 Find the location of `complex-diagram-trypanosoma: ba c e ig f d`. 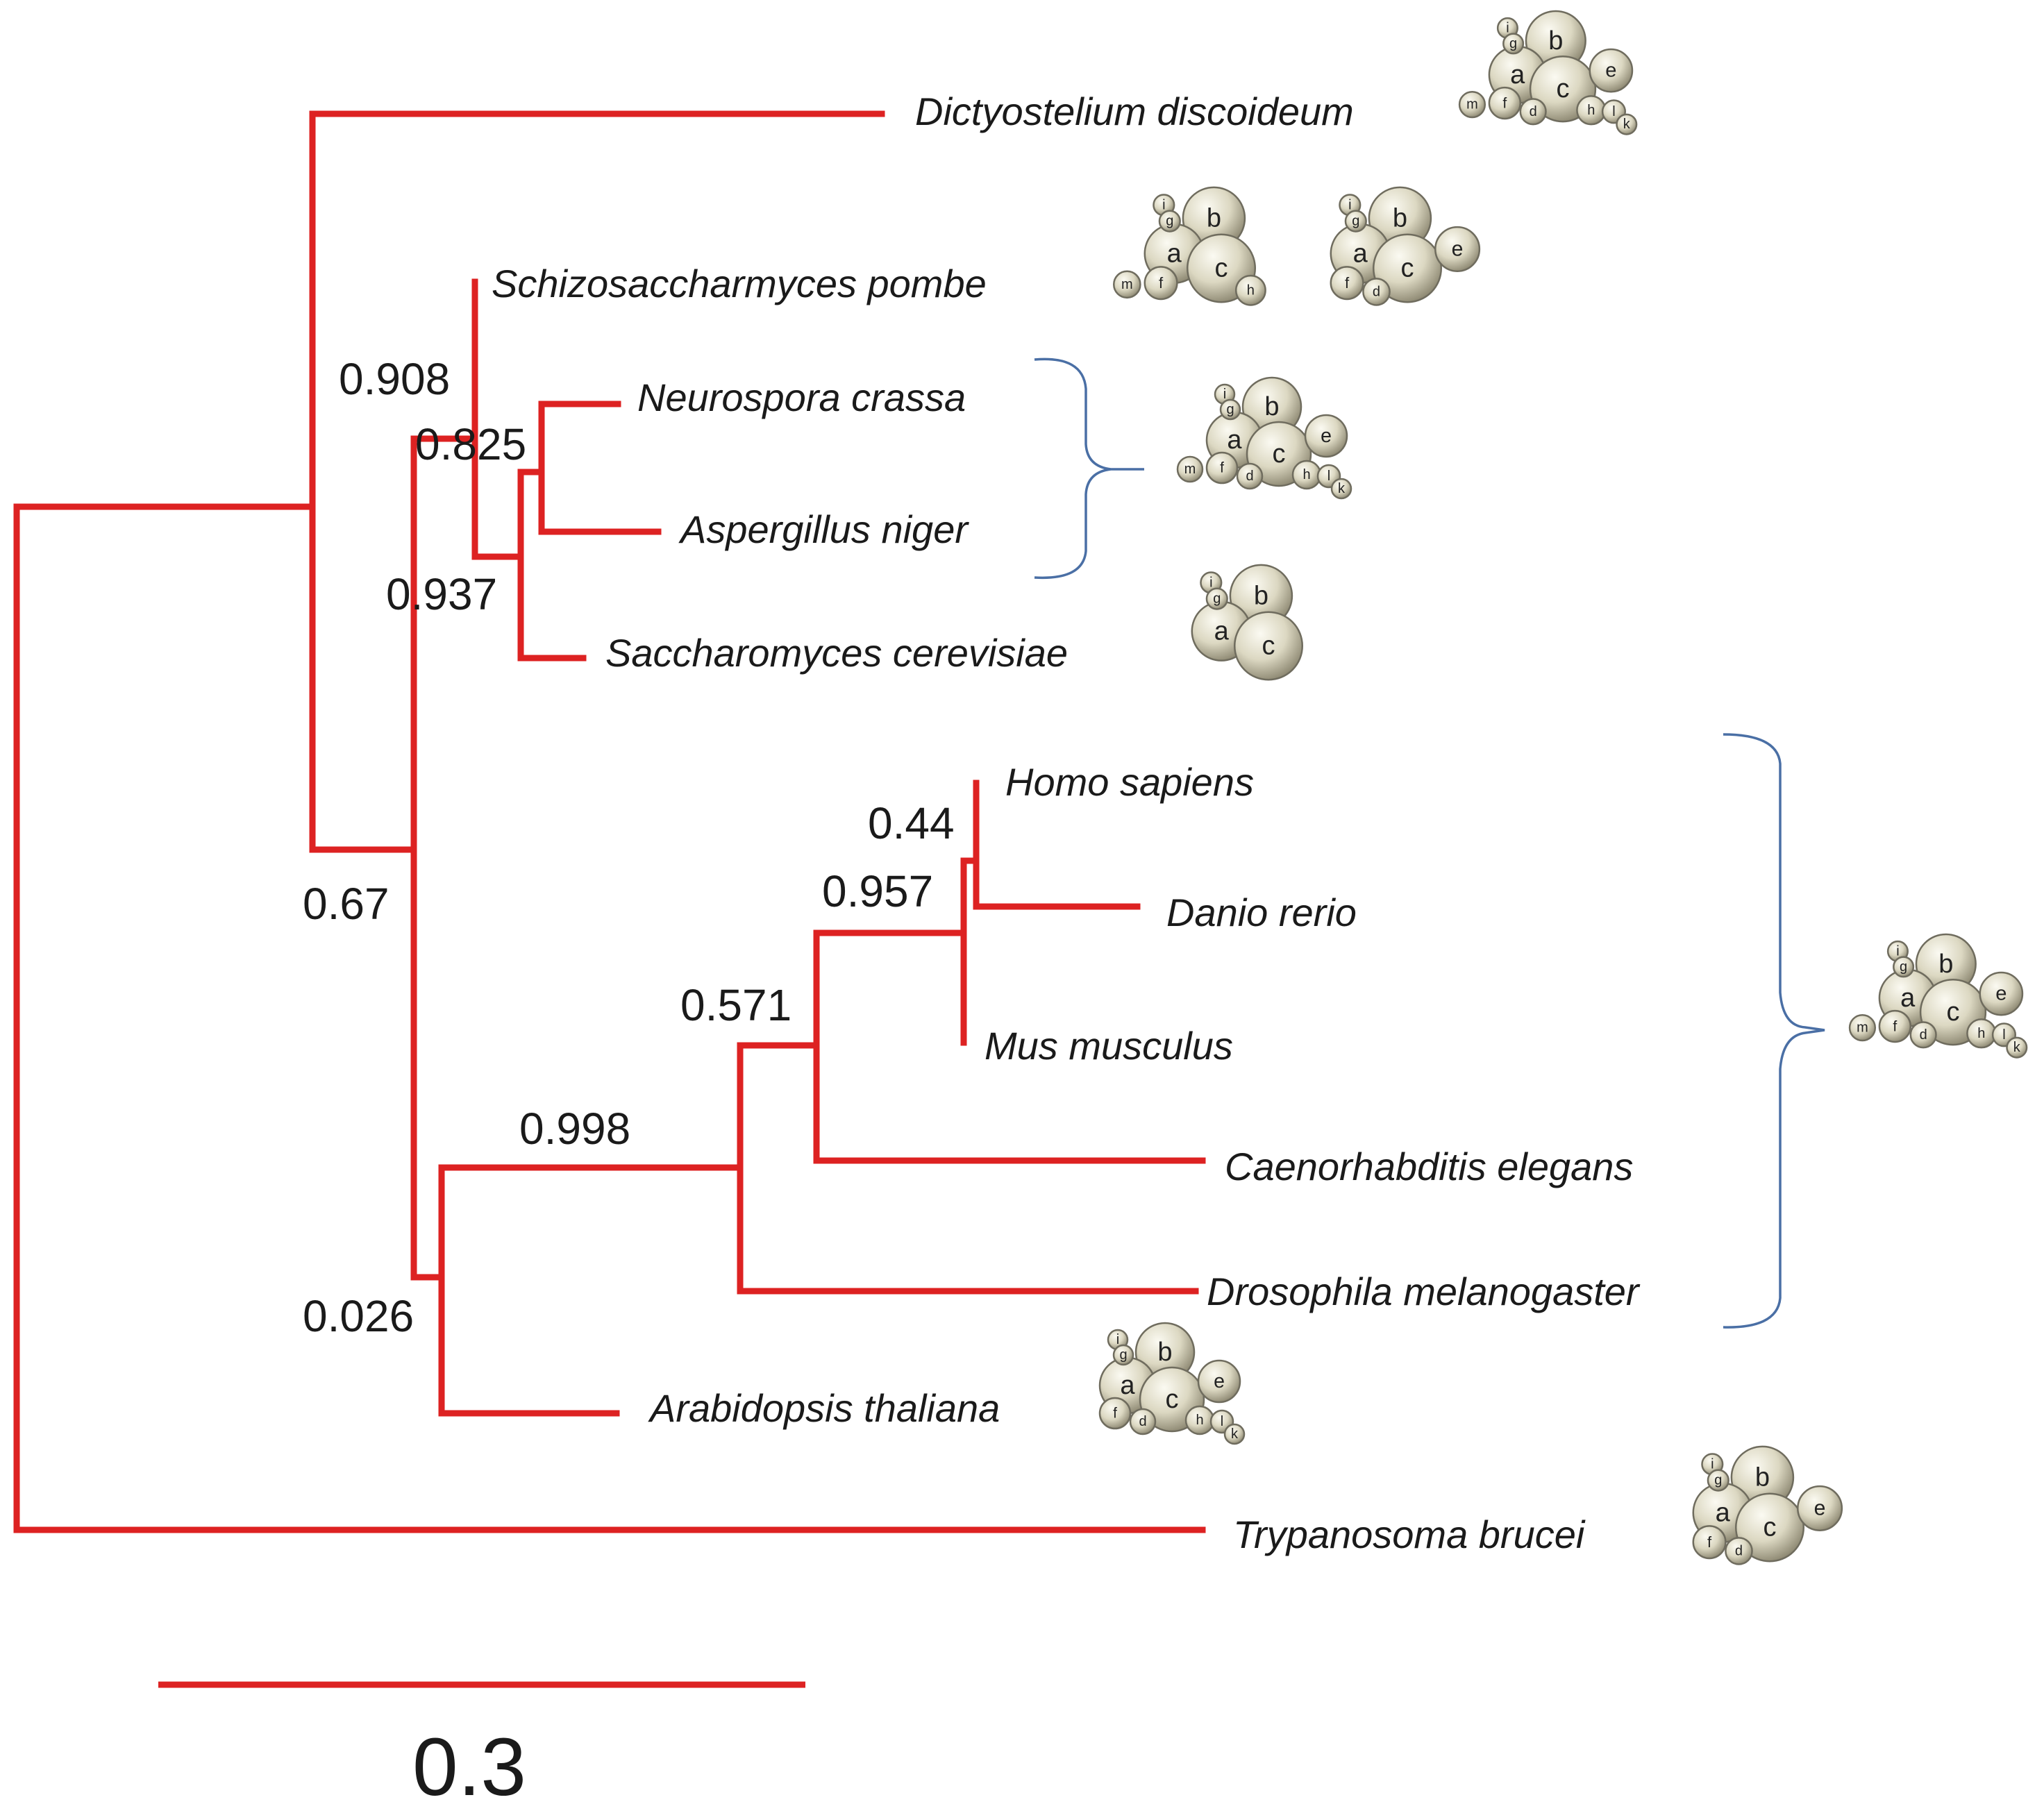

complex-diagram-trypanosoma: ba c e ig f d is located at coordinates (1767, 1505).